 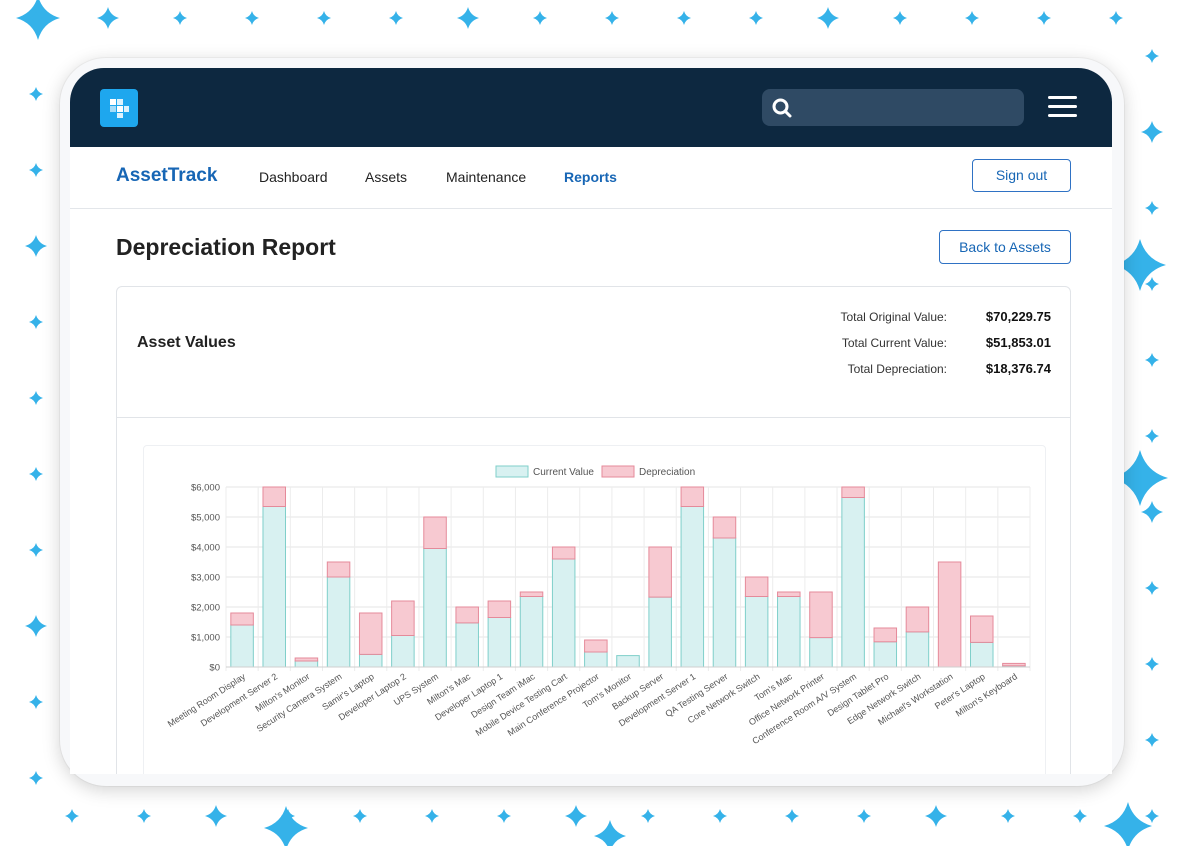 What do you see at coordinates (214, 668) in the screenshot?
I see `y-tick-label: $0` at bounding box center [214, 668].